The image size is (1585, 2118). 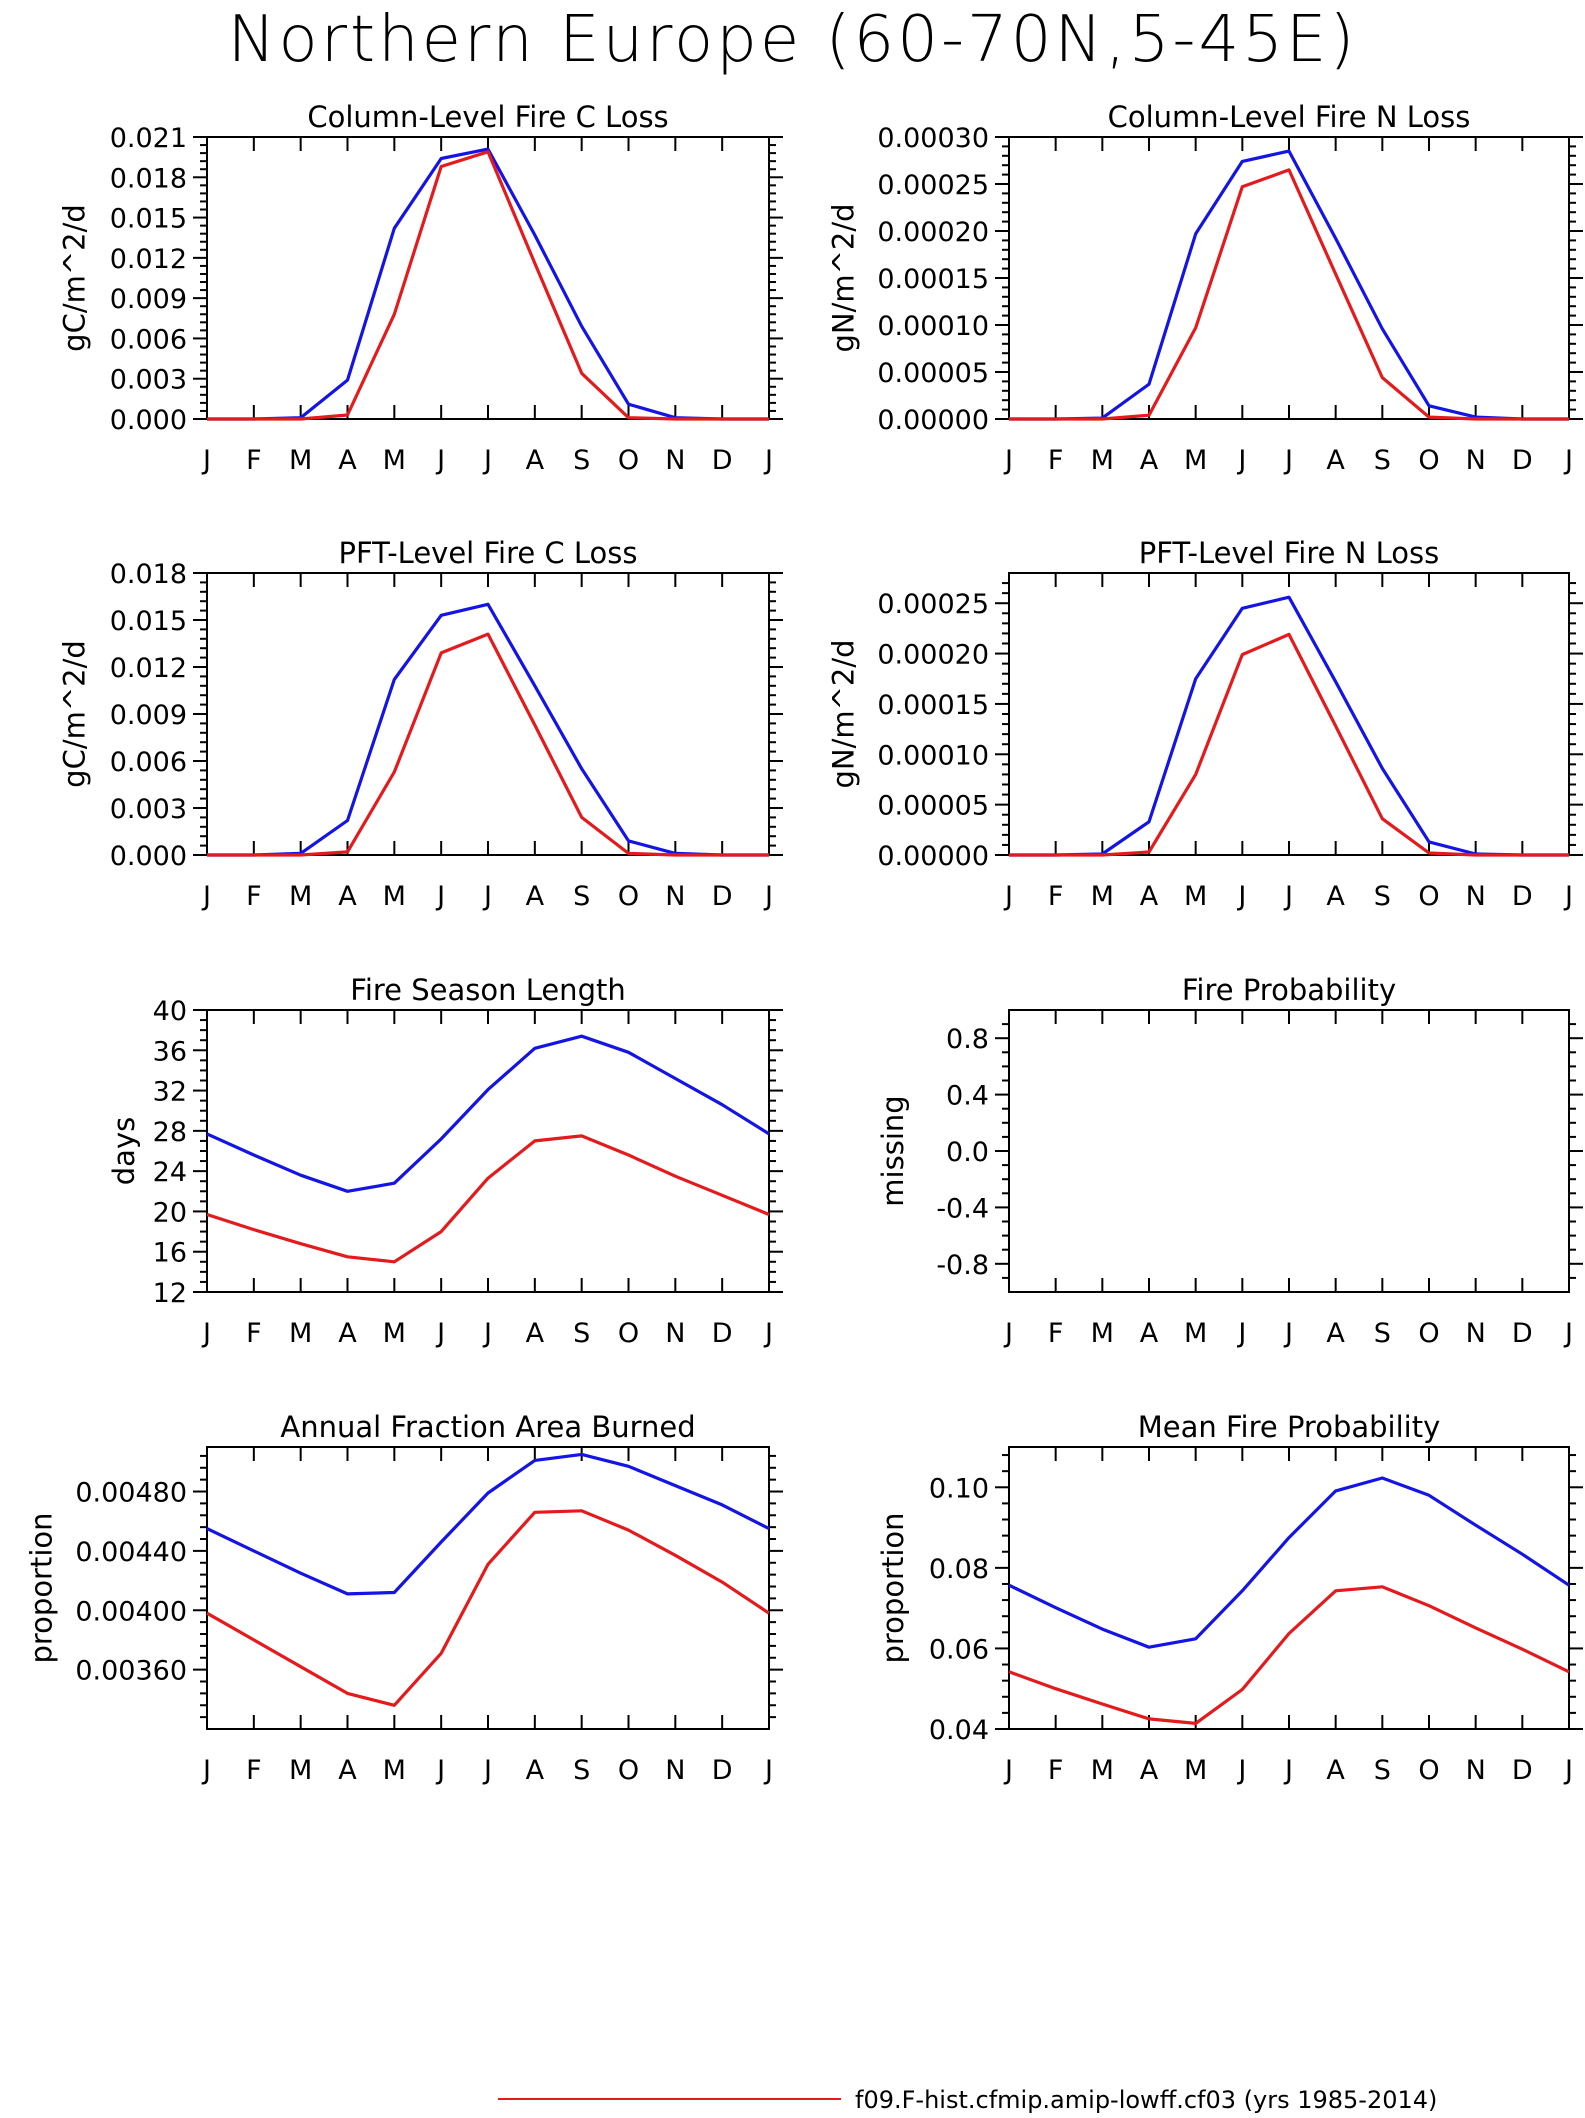 I want to click on y-tick-label: 0.012, so click(x=148, y=668).